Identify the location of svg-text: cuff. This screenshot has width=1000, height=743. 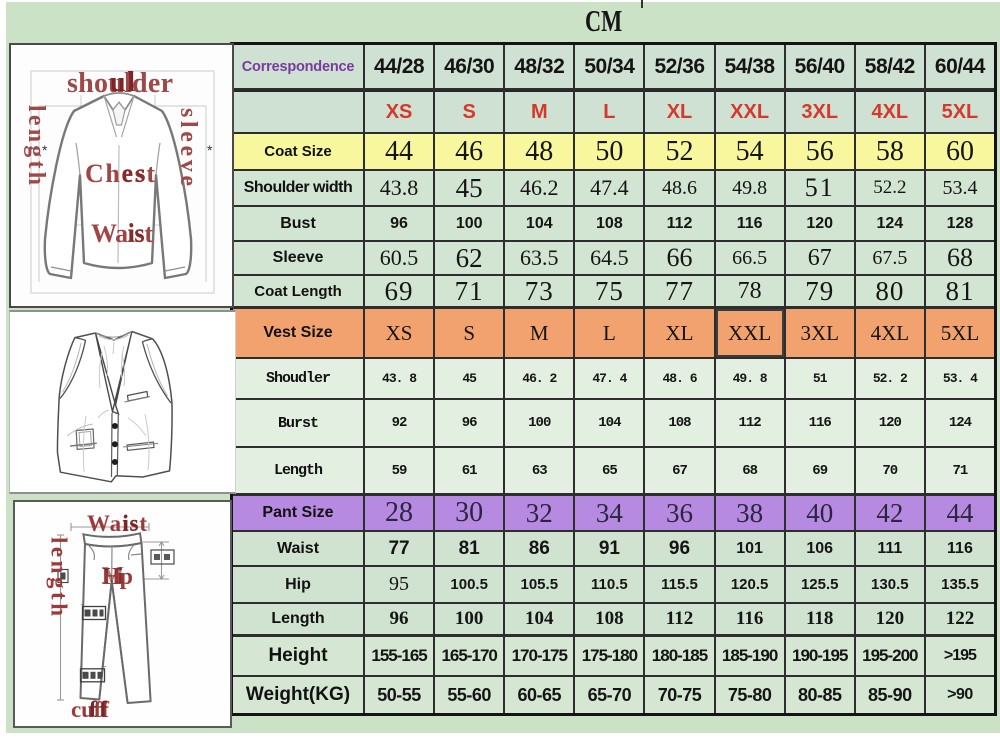
(90, 709).